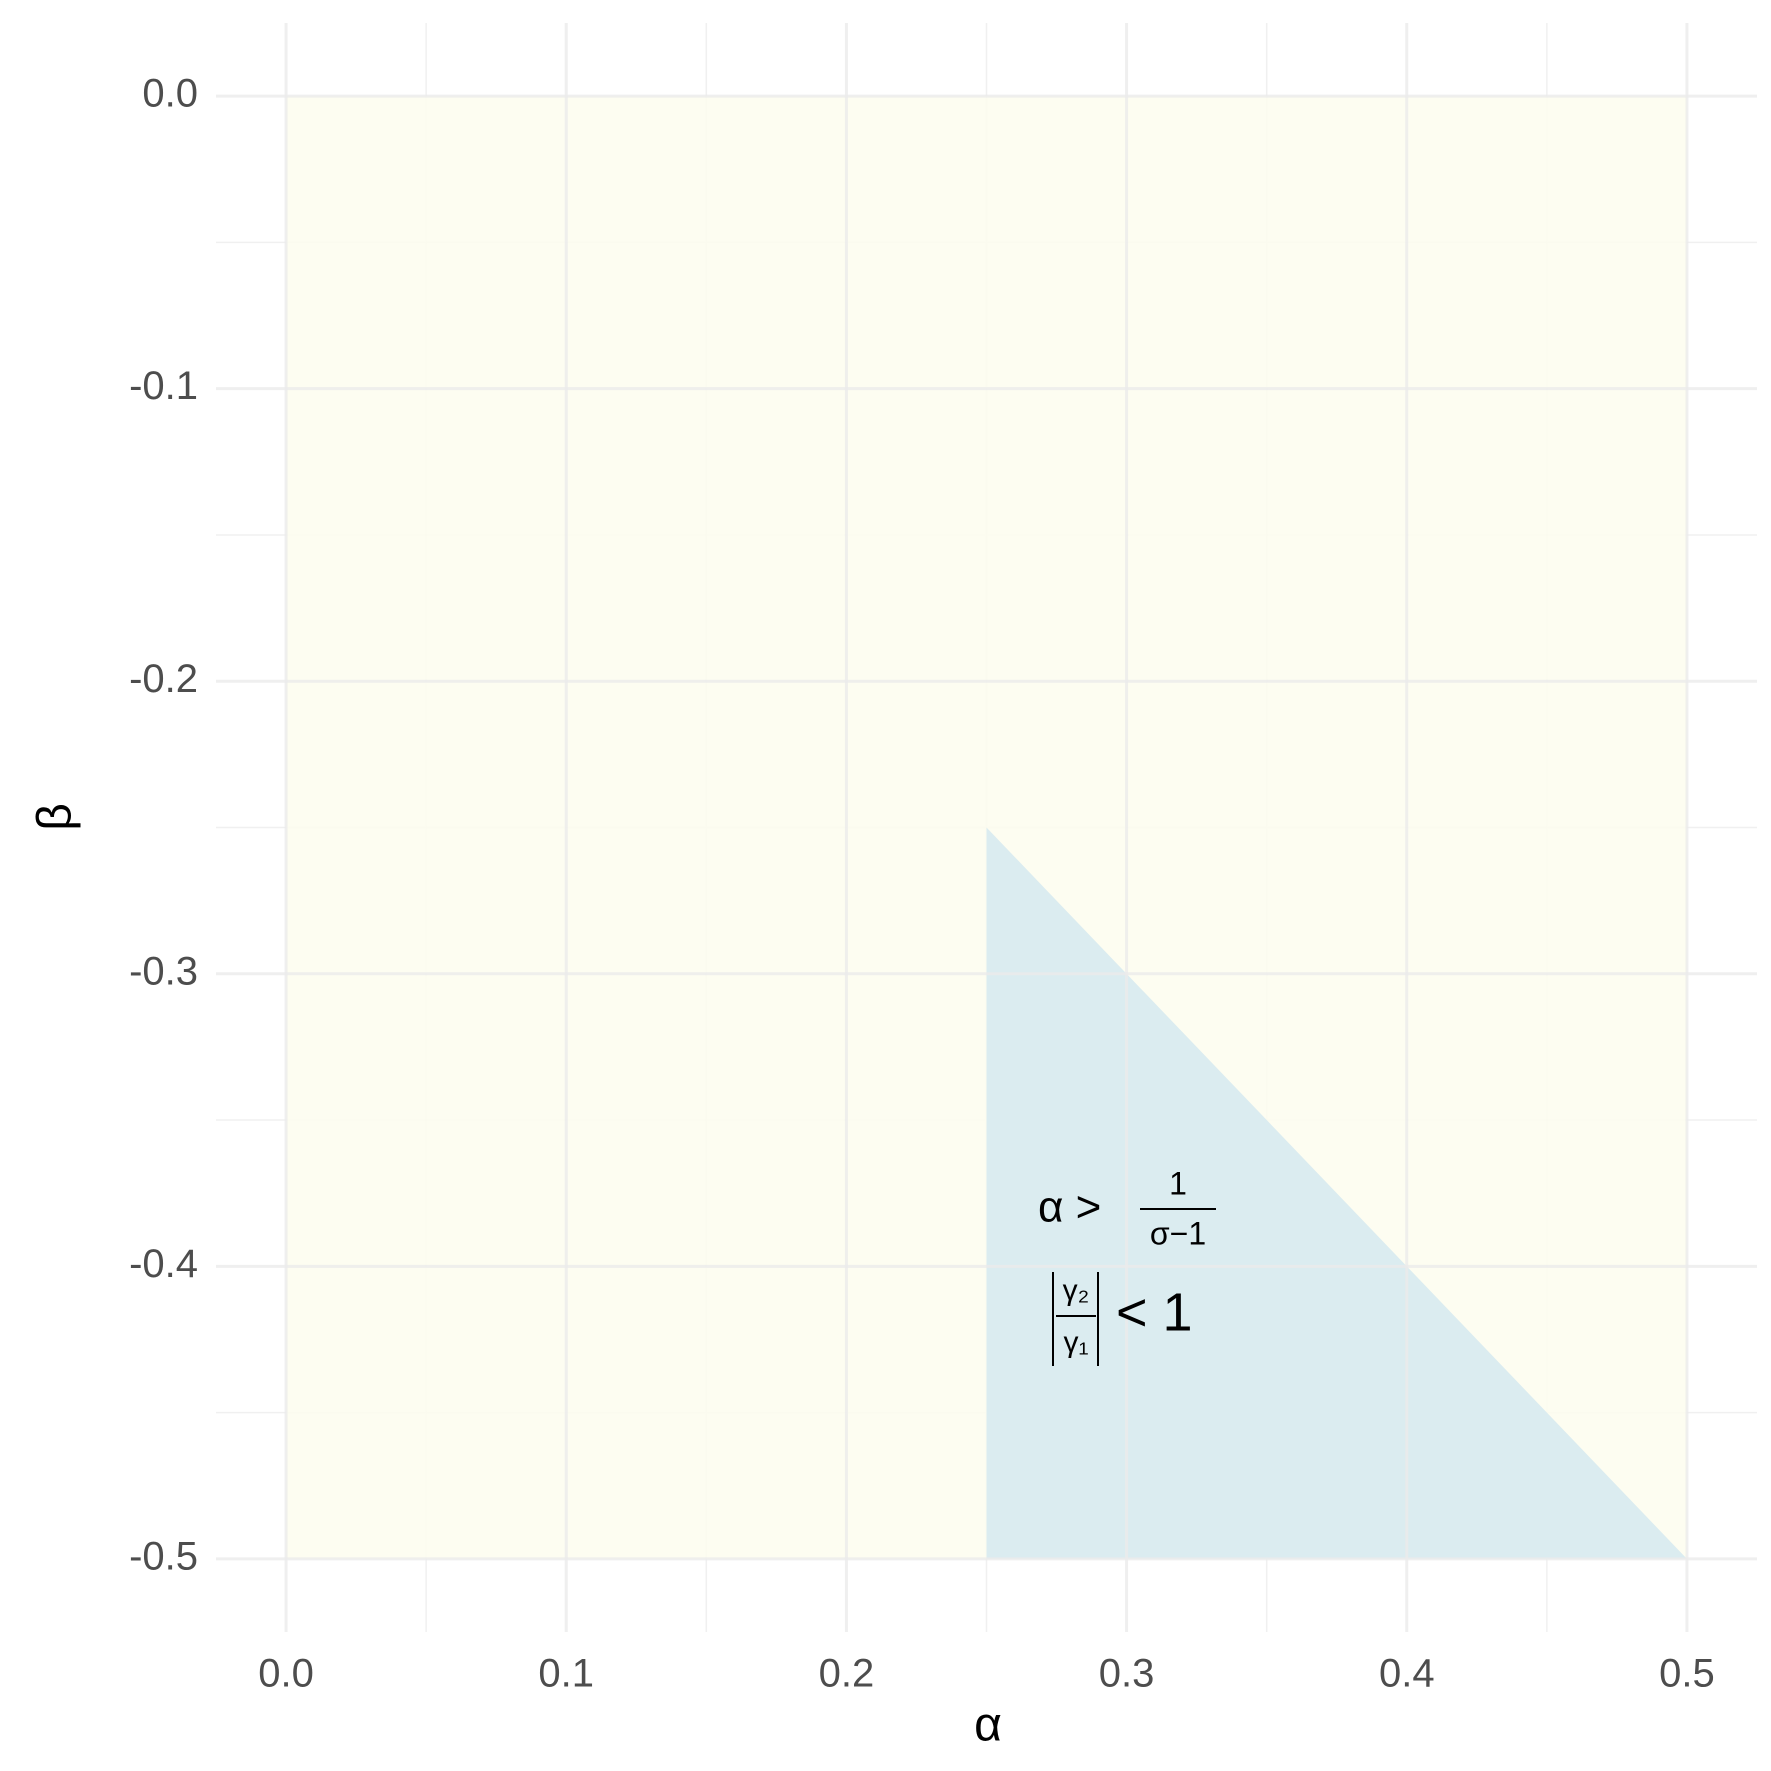 The image size is (1771, 1771). What do you see at coordinates (163, 1264) in the screenshot?
I see `y-tick-label: -0.4` at bounding box center [163, 1264].